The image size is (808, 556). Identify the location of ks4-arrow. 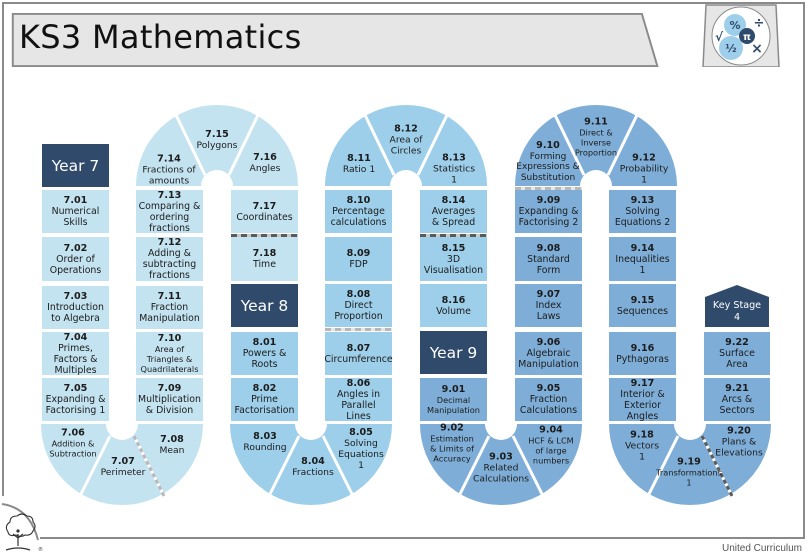
(737, 306).